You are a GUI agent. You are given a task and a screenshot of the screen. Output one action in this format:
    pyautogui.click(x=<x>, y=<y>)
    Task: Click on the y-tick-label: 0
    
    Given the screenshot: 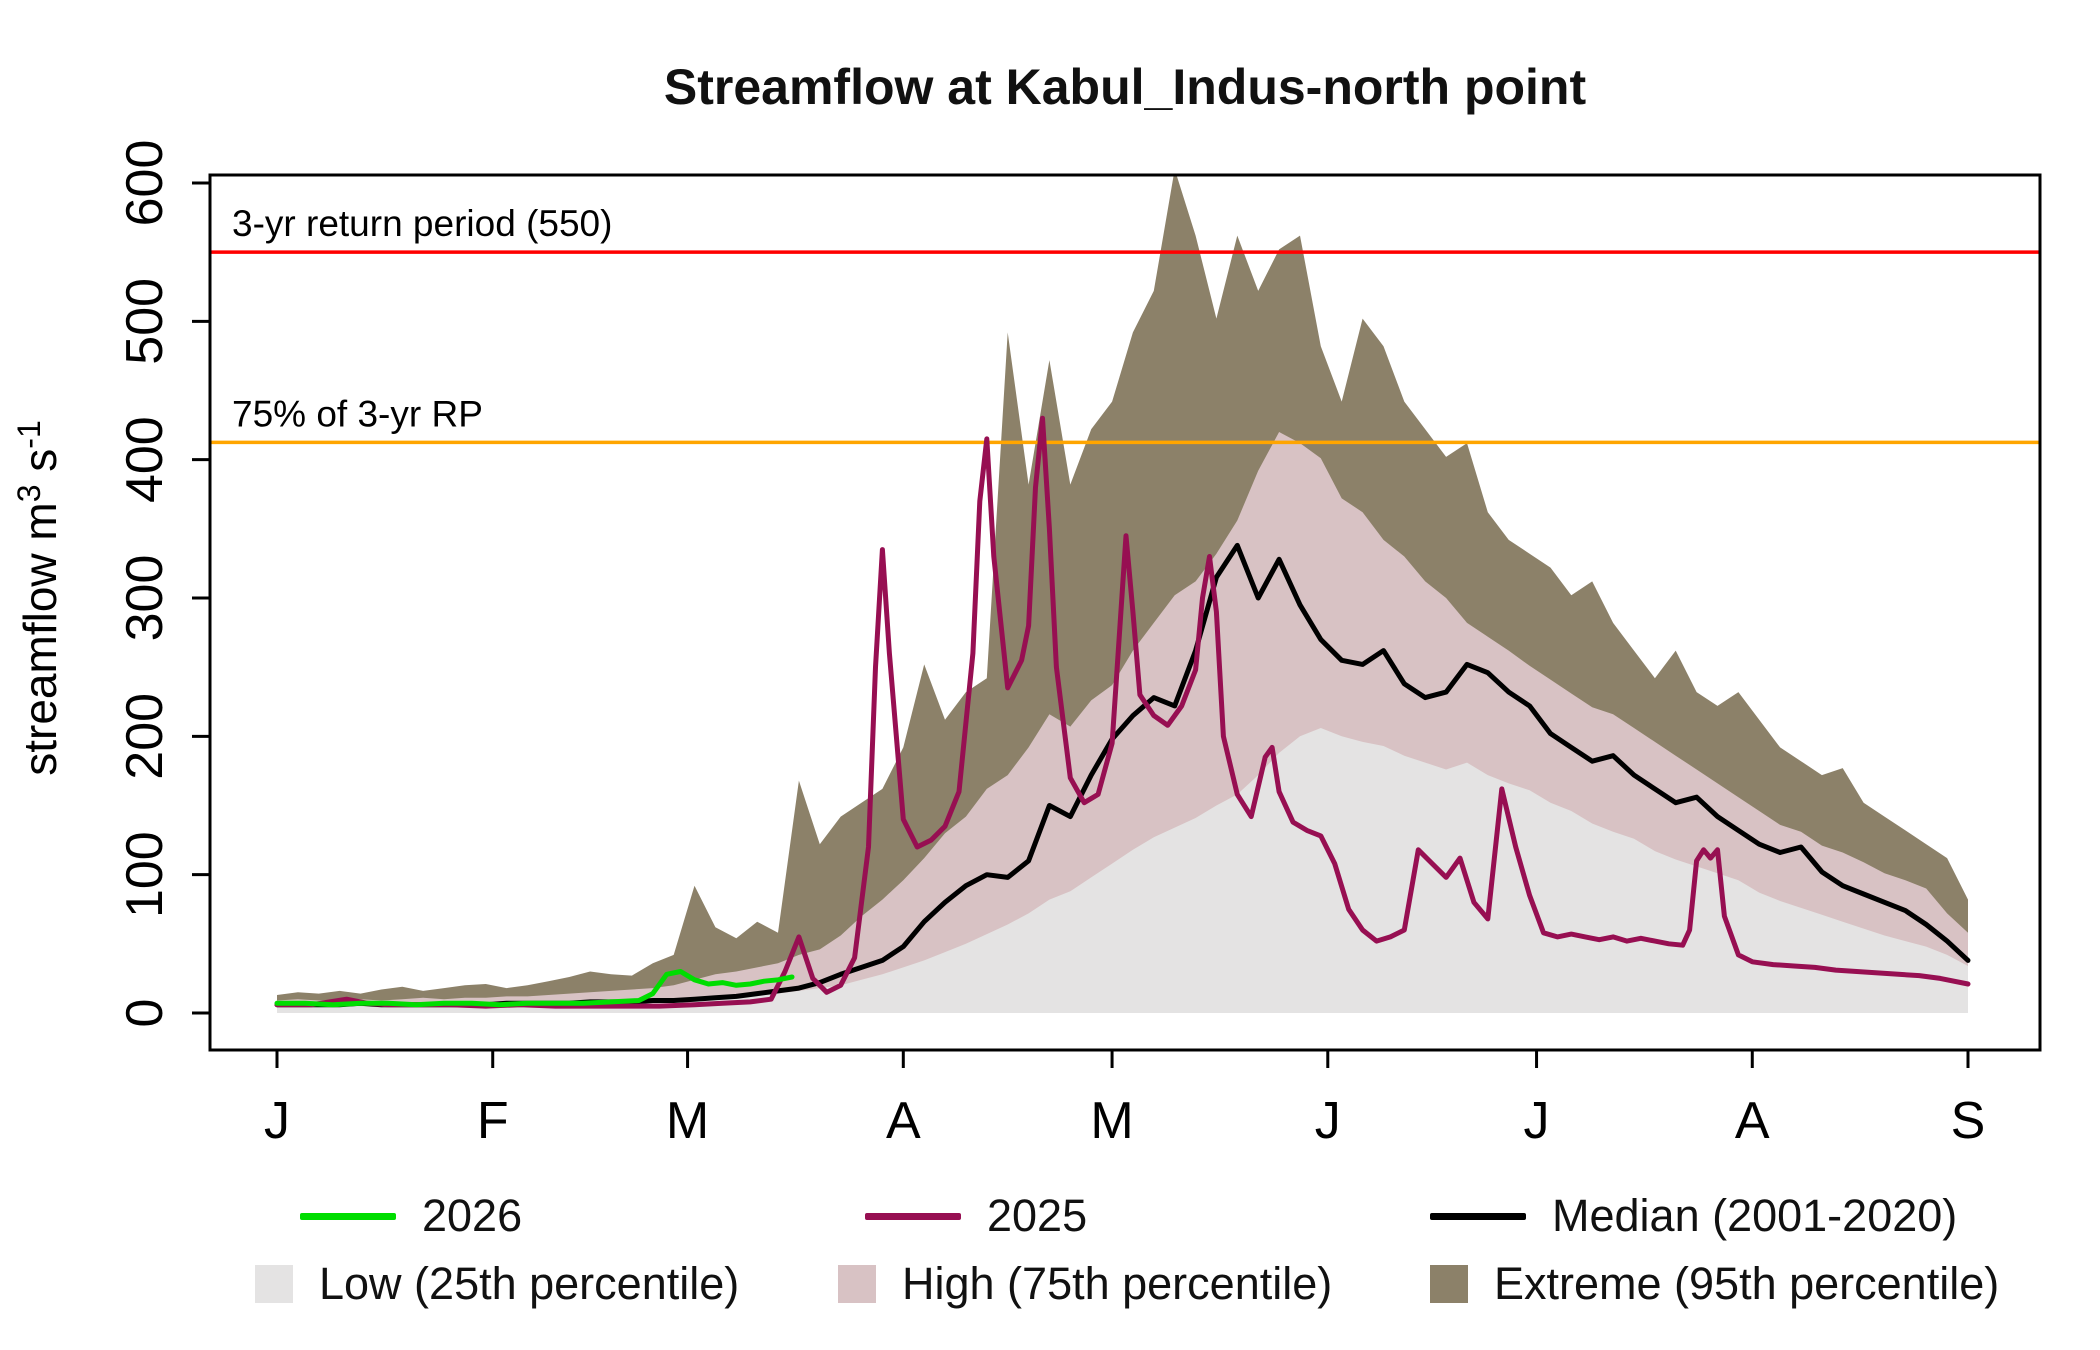 What is the action you would take?
    pyautogui.click(x=145, y=1013)
    